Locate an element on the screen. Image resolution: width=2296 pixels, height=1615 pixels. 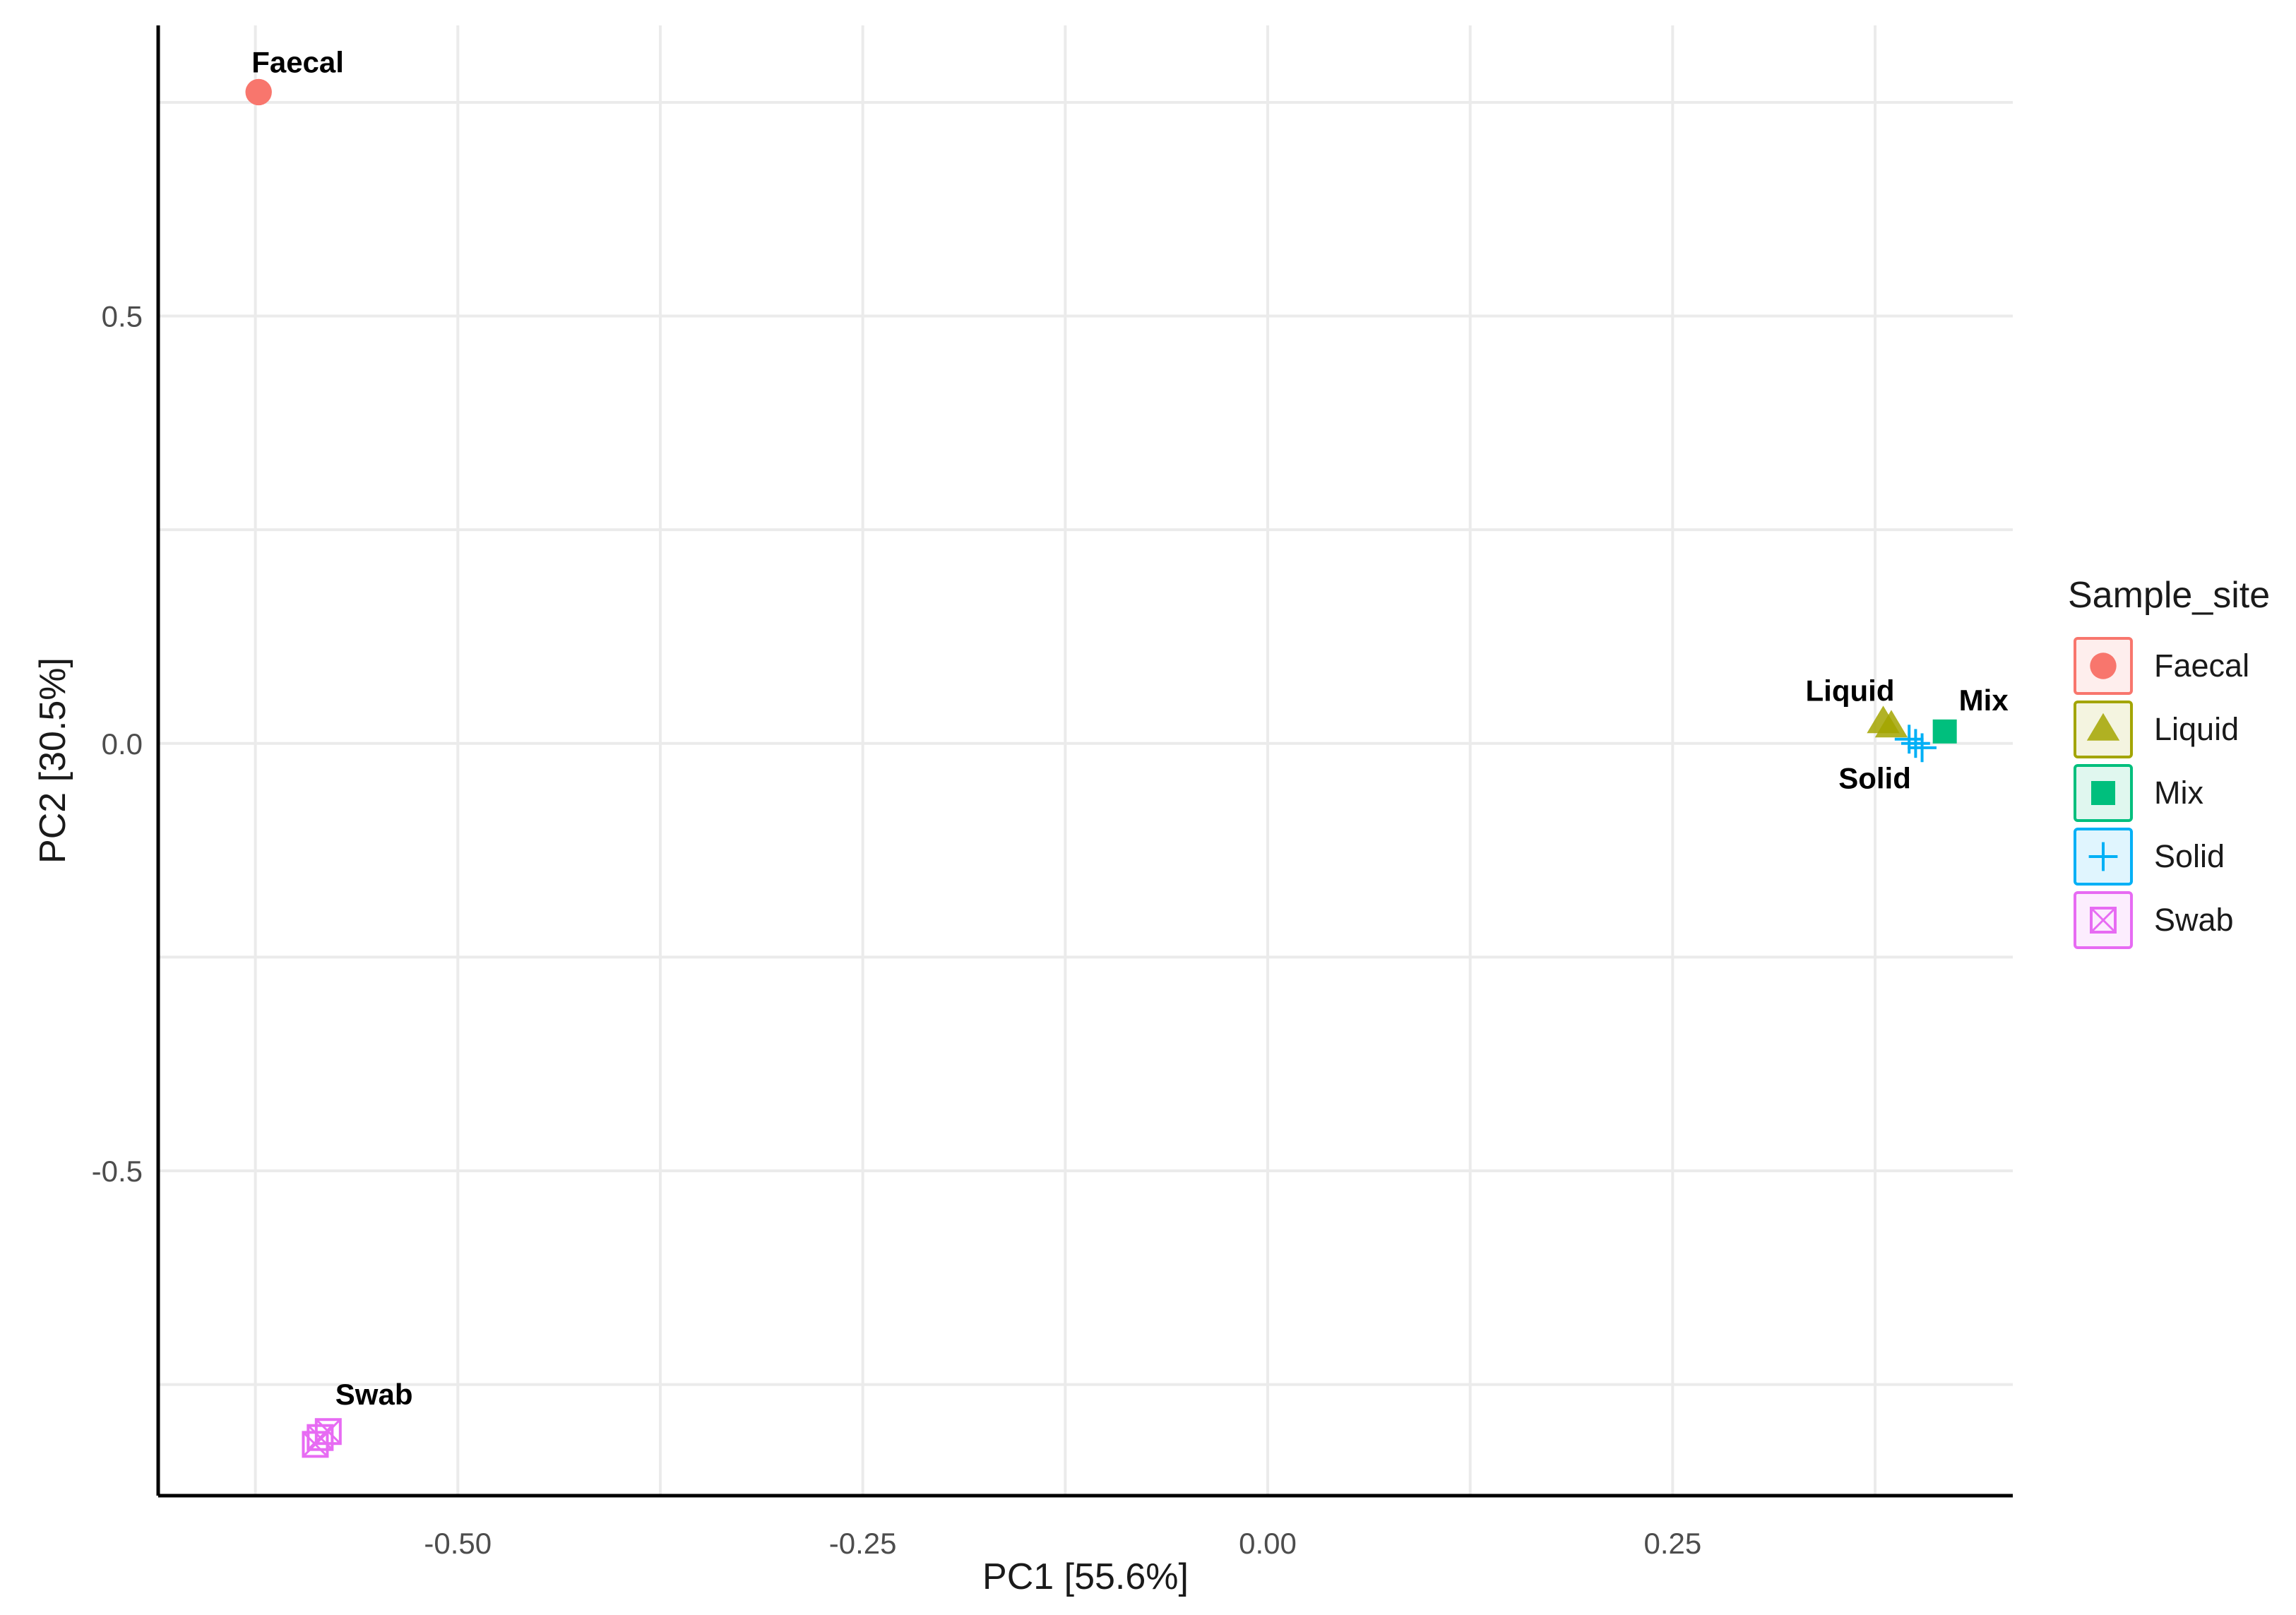
point-label-faecal: Faecal is located at coordinates (297, 61).